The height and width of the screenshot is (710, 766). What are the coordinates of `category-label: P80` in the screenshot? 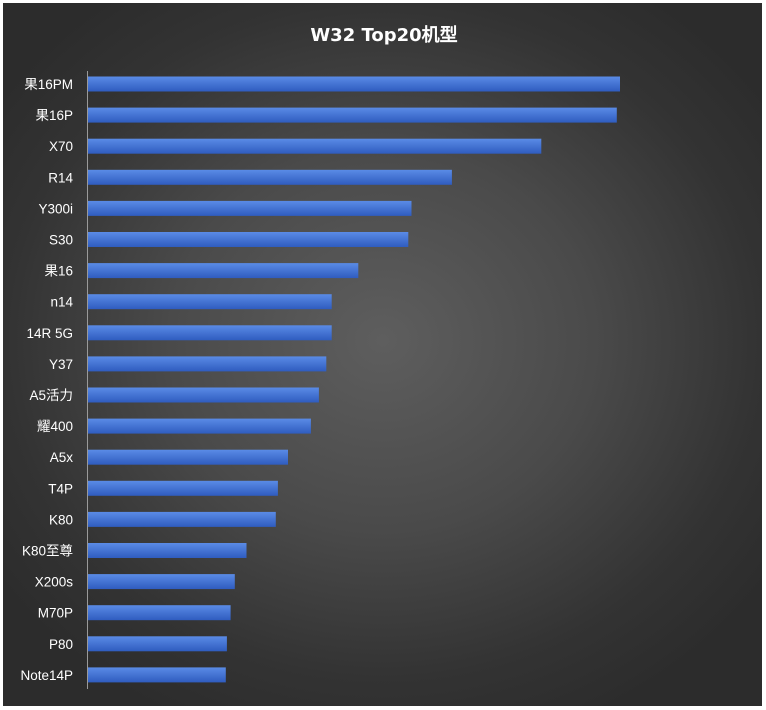 It's located at (61, 644).